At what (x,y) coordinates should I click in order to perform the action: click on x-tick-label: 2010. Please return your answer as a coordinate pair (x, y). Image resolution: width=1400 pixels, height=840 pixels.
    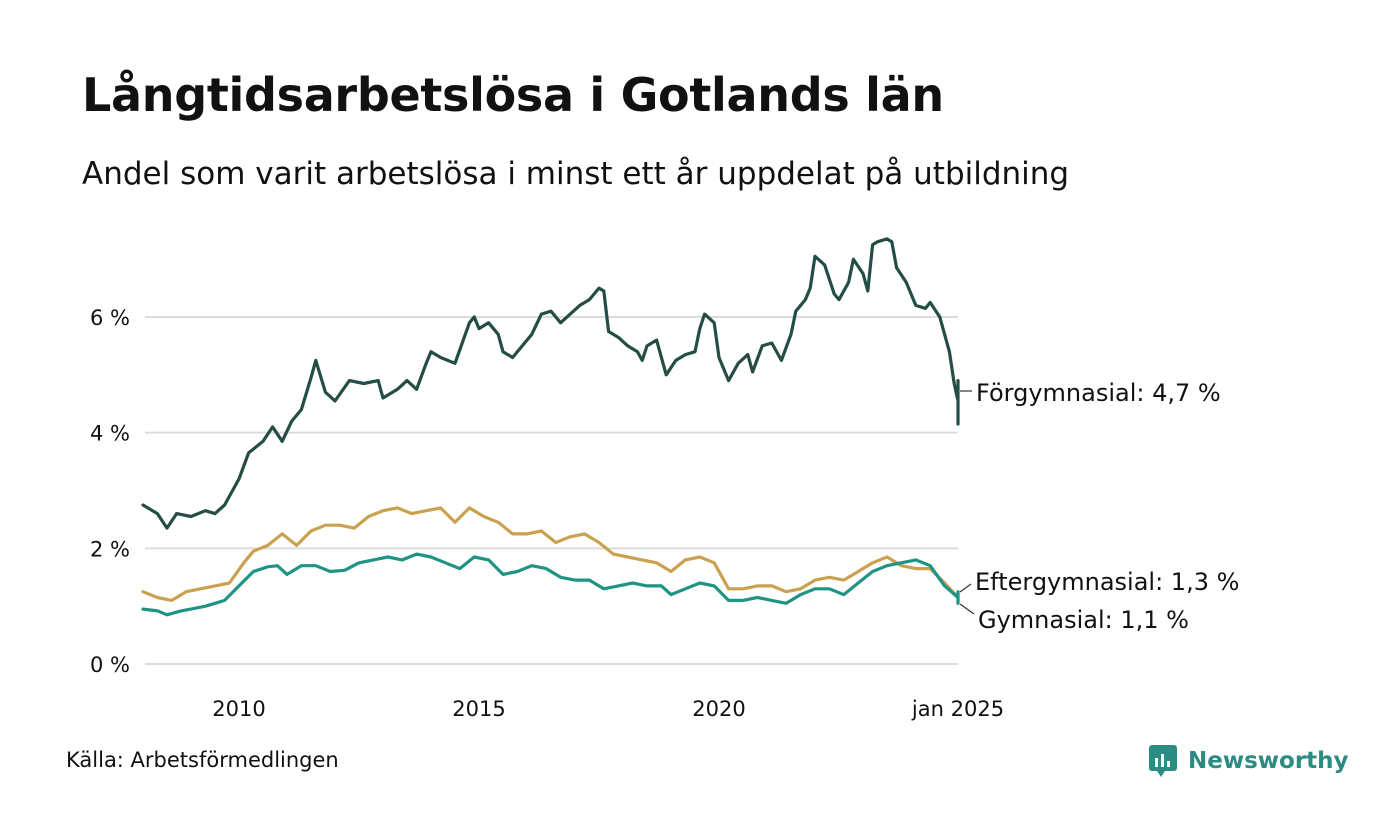
    Looking at the image, I should click on (238, 709).